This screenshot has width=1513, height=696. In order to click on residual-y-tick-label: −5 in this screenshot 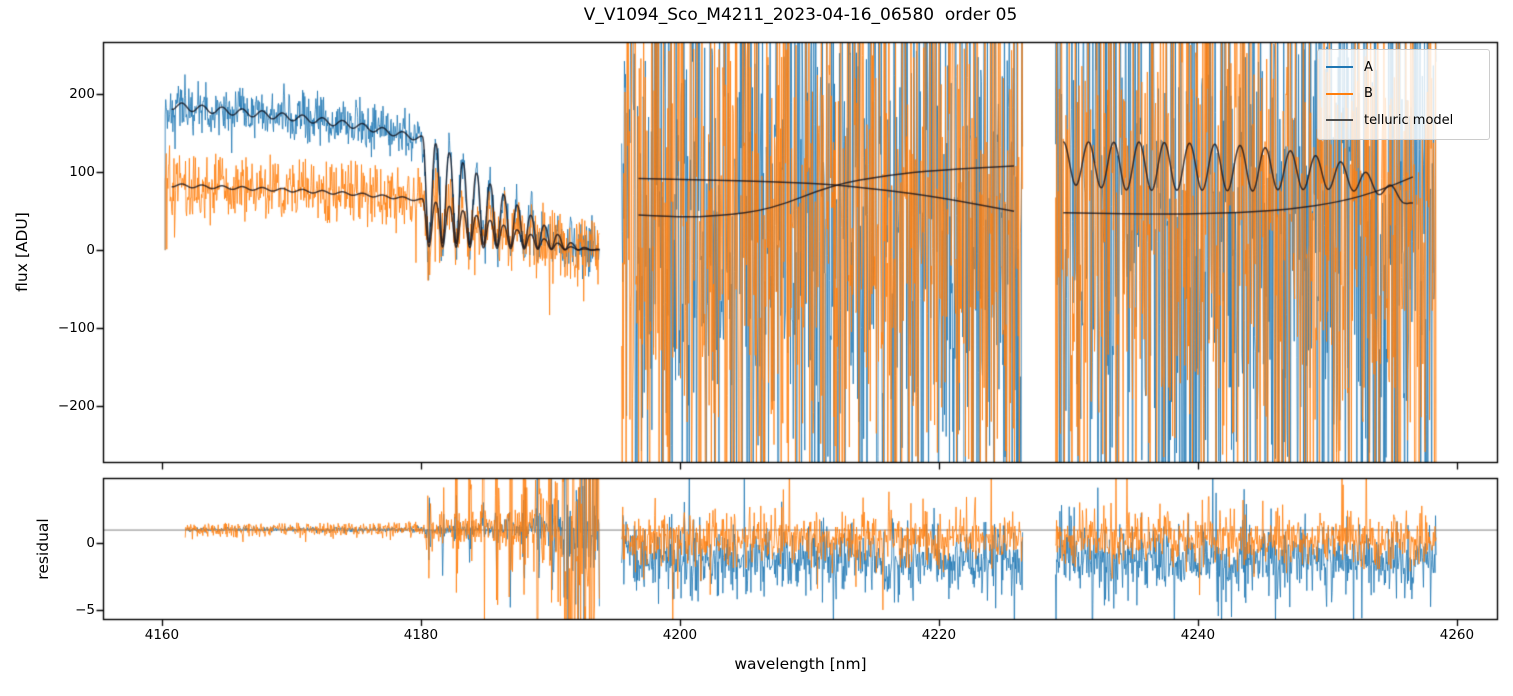, I will do `click(85, 609)`.